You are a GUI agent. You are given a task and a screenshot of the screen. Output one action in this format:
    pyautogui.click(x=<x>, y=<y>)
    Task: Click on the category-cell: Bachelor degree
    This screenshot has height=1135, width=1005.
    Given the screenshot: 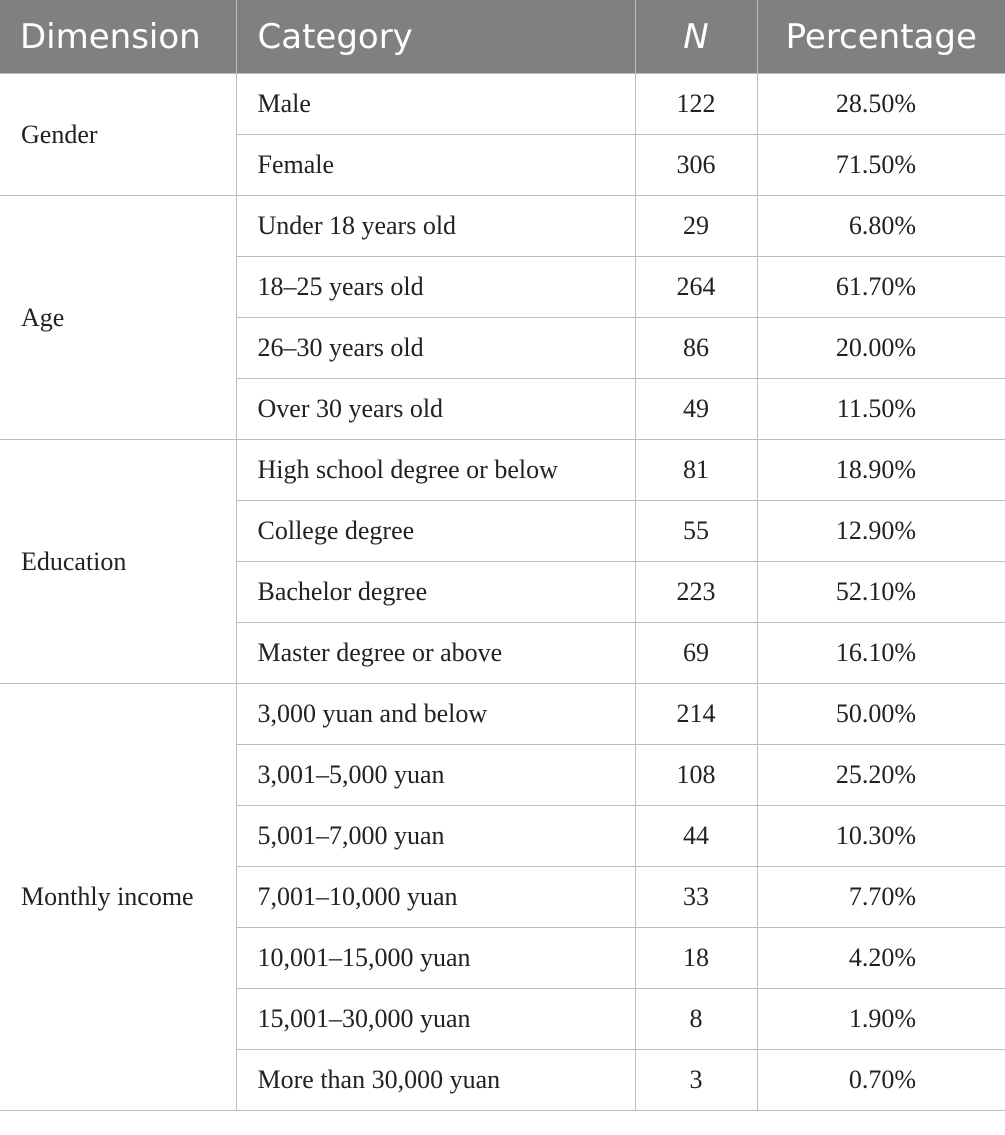 What is the action you would take?
    pyautogui.click(x=435, y=592)
    